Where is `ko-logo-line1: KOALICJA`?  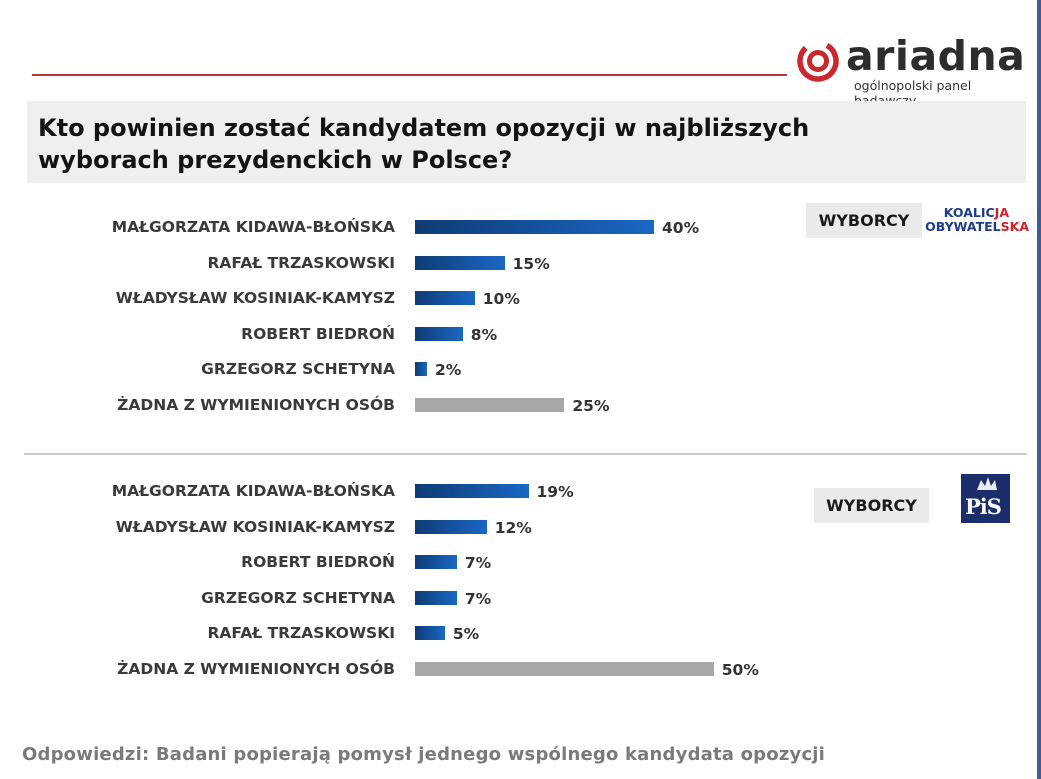
ko-logo-line1: KOALICJA is located at coordinates (976, 212).